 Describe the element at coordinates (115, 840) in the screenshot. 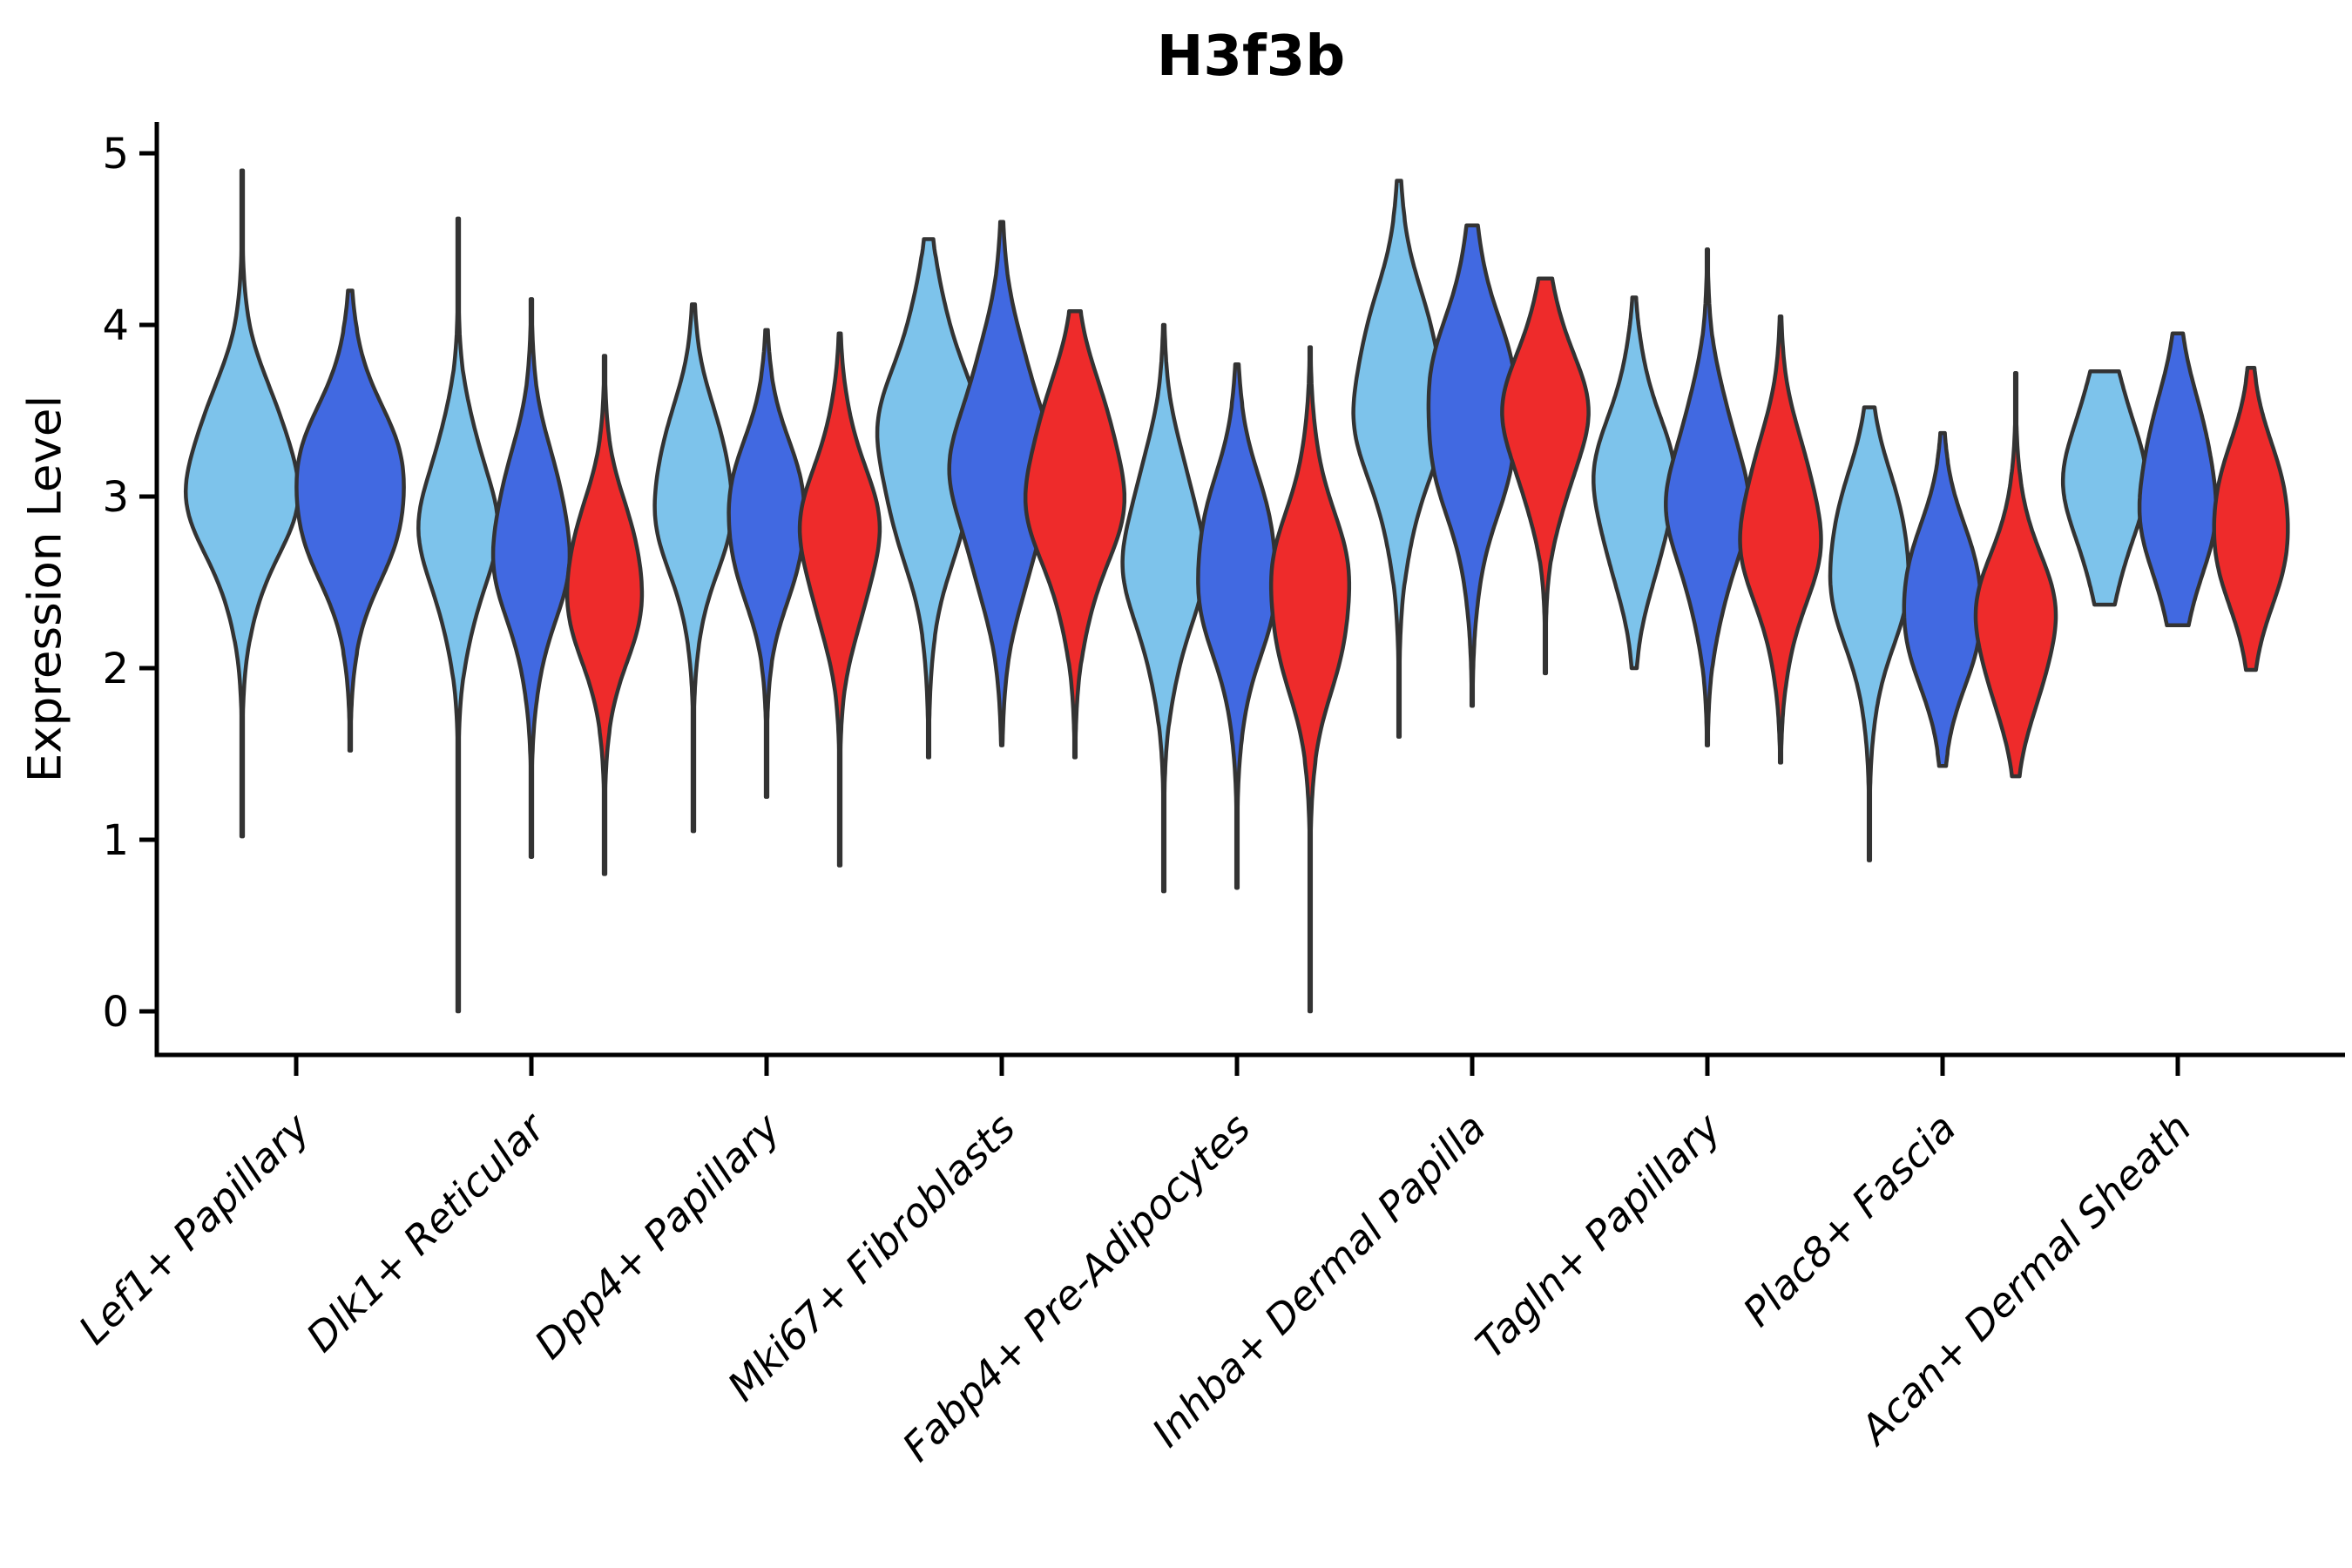

I see `y-tick-label: 1` at that location.